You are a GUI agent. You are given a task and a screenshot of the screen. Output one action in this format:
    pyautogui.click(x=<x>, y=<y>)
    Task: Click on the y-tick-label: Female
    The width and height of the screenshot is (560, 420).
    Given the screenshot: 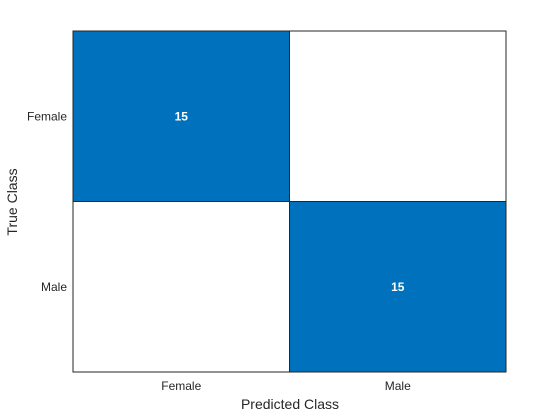 What is the action you would take?
    pyautogui.click(x=47, y=116)
    